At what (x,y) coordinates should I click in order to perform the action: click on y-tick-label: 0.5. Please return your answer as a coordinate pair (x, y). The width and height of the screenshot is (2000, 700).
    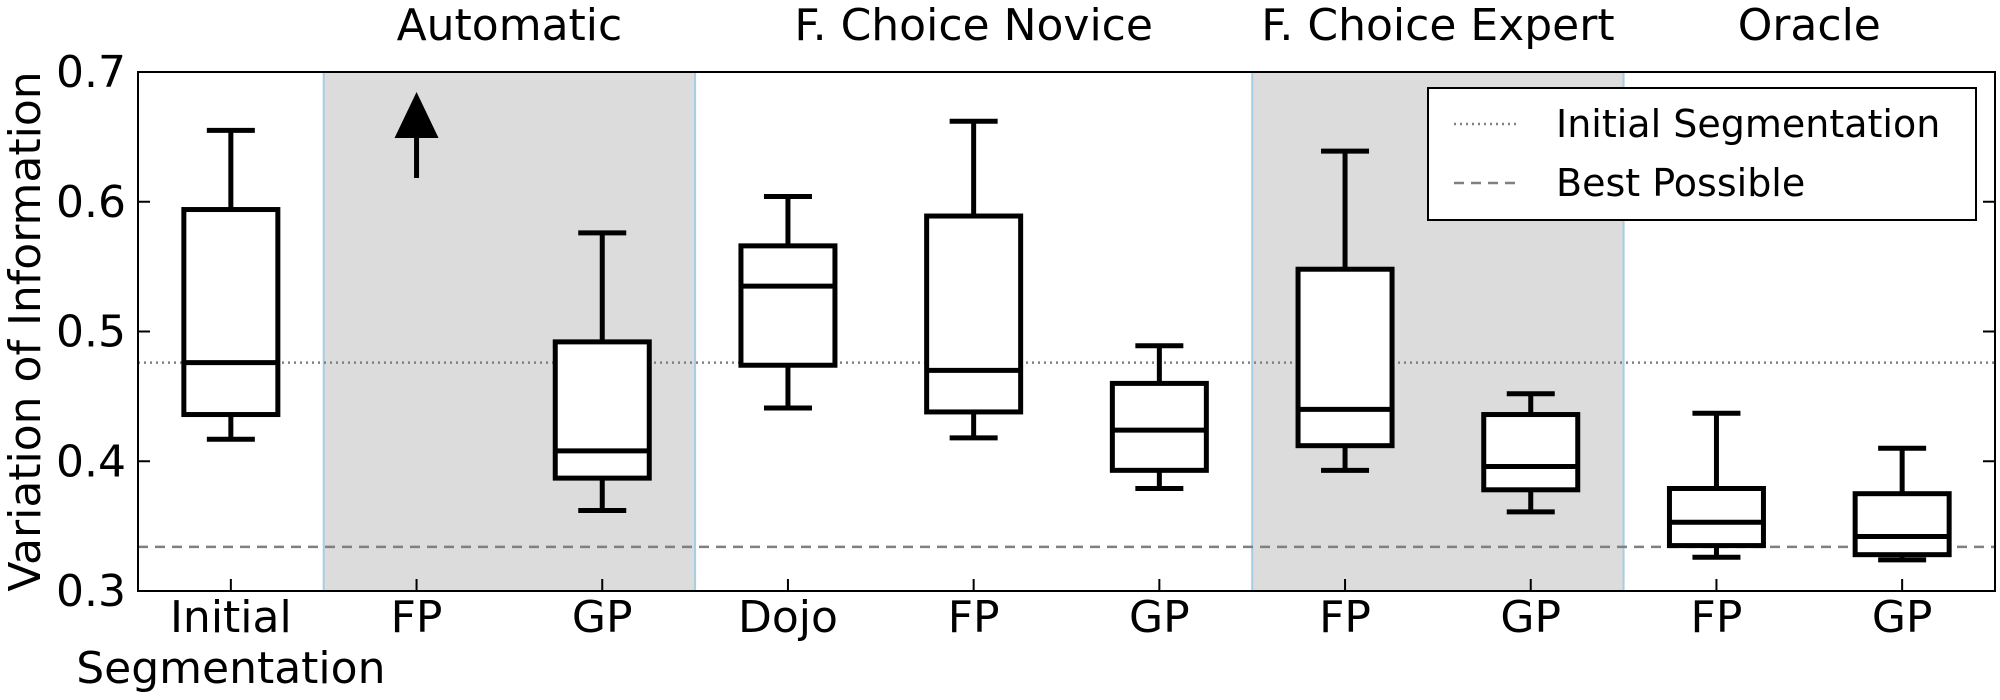
    Looking at the image, I should click on (91, 332).